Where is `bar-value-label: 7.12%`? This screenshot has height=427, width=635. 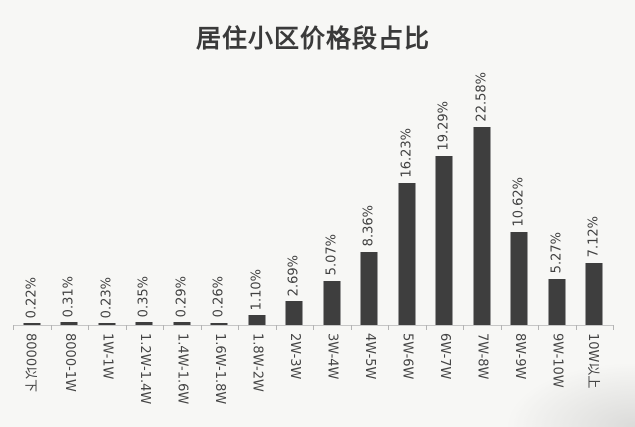
bar-value-label: 7.12% is located at coordinates (594, 237).